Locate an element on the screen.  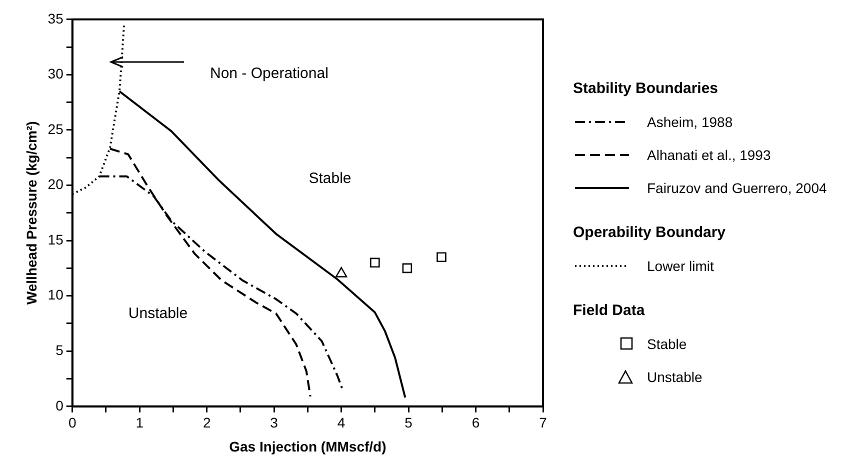
text: Stability Boundaries is located at coordinates (646, 88).